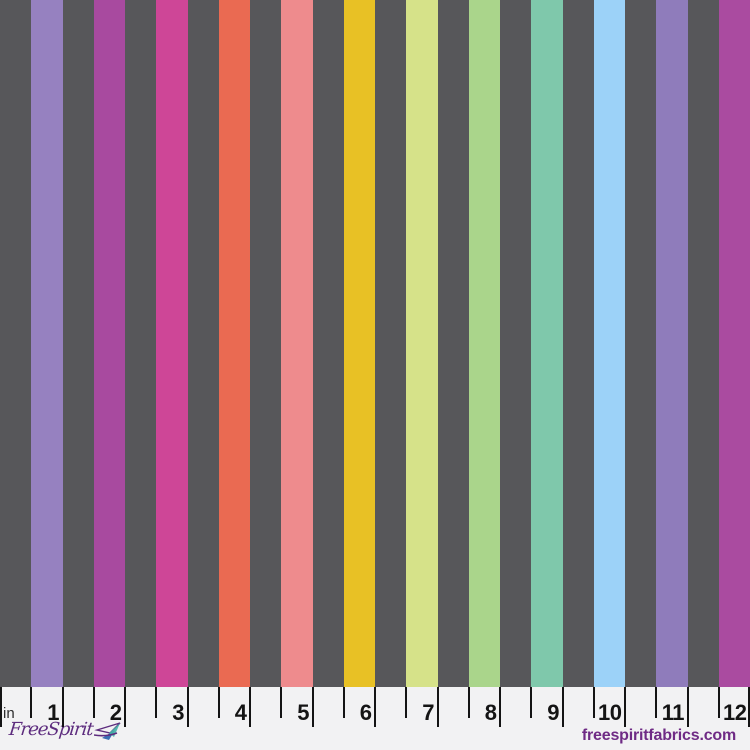  What do you see at coordinates (610, 712) in the screenshot?
I see `ruler-number: 10` at bounding box center [610, 712].